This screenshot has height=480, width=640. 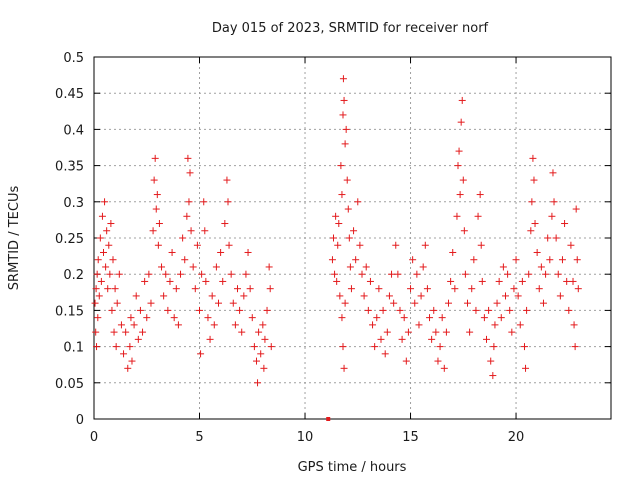 I want to click on x-tick-label: 5, so click(x=199, y=437).